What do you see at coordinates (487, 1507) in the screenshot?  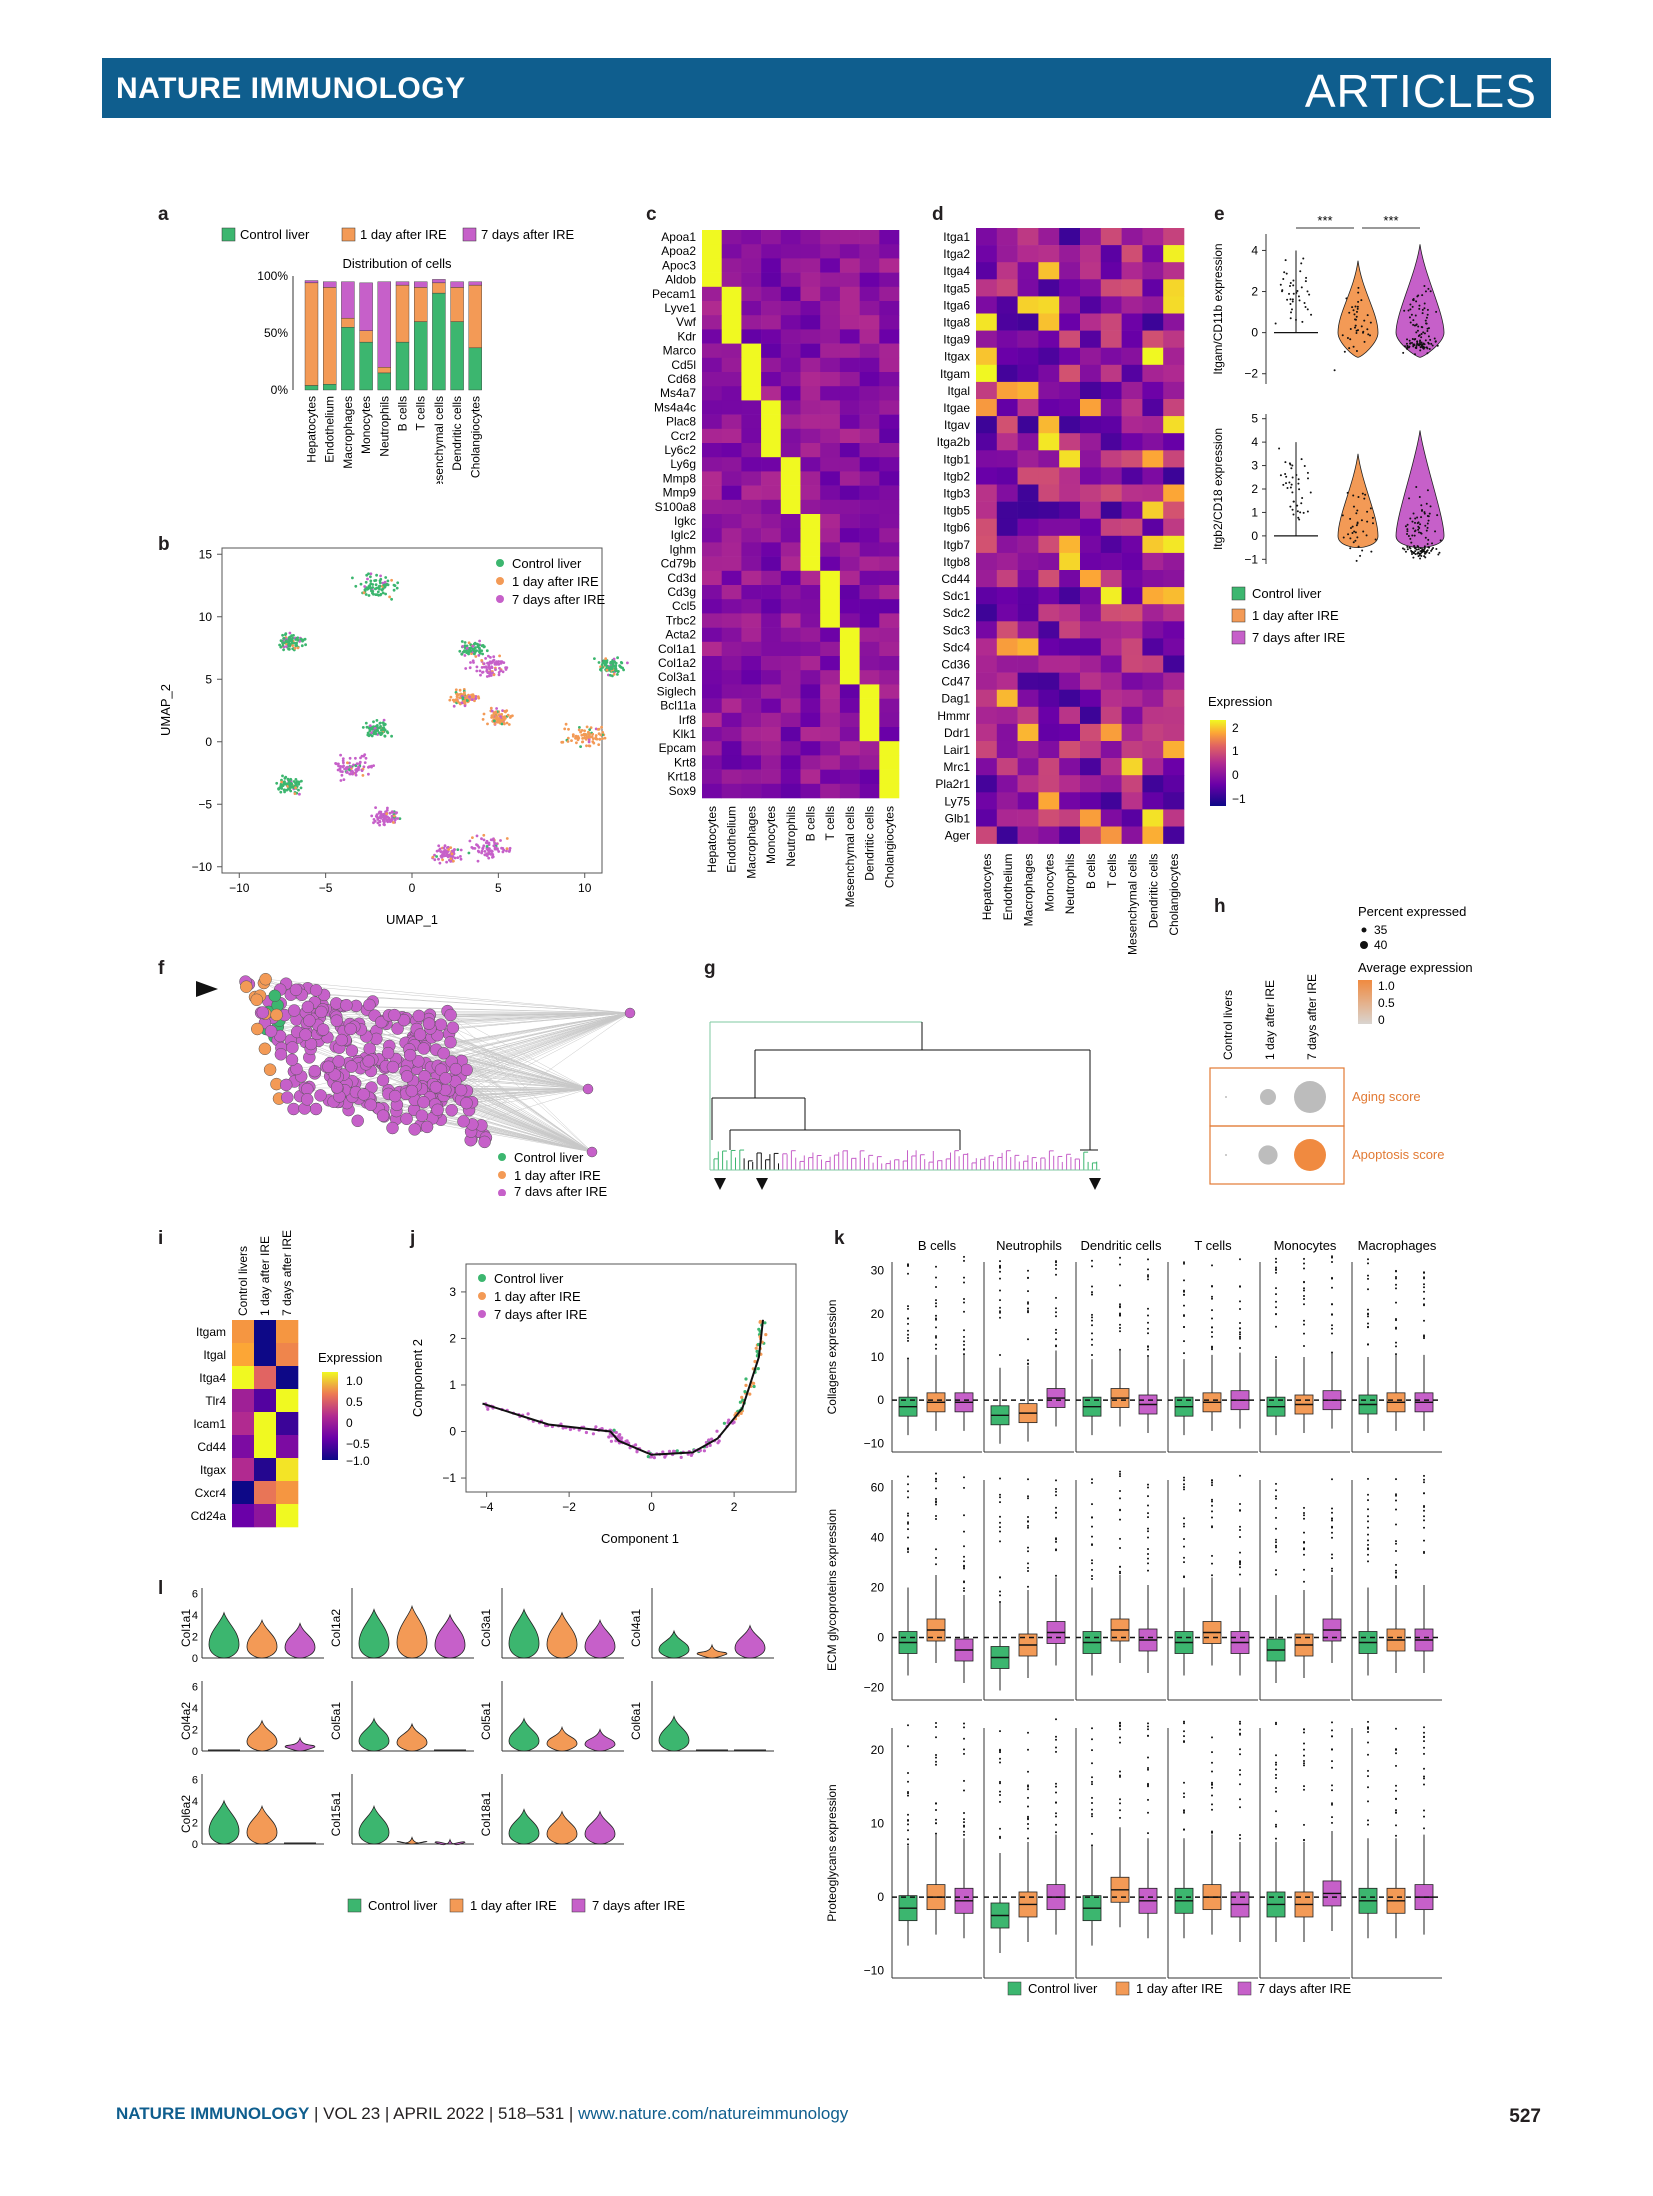 I see `j-xtick-label: −4` at bounding box center [487, 1507].